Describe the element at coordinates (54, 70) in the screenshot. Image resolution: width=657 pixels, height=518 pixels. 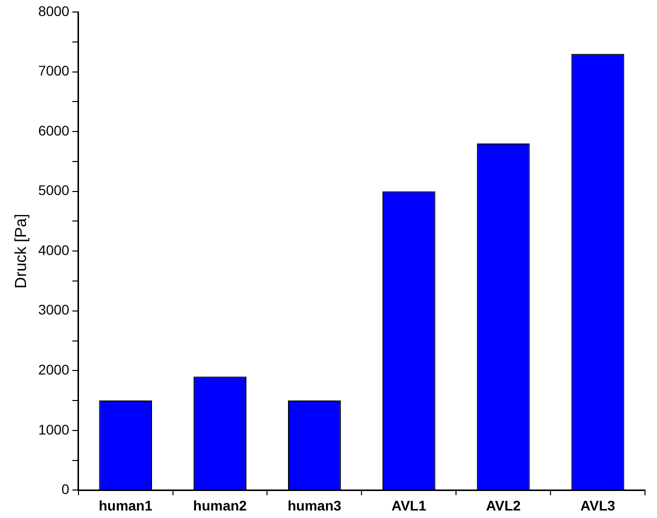
I see `y-tick-label: 7000` at that location.